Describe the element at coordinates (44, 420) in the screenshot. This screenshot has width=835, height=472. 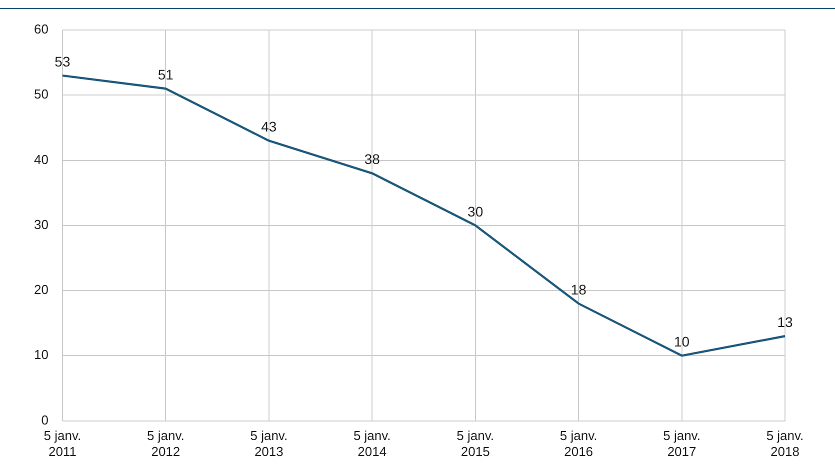
I see `y-tick-label: 0` at that location.